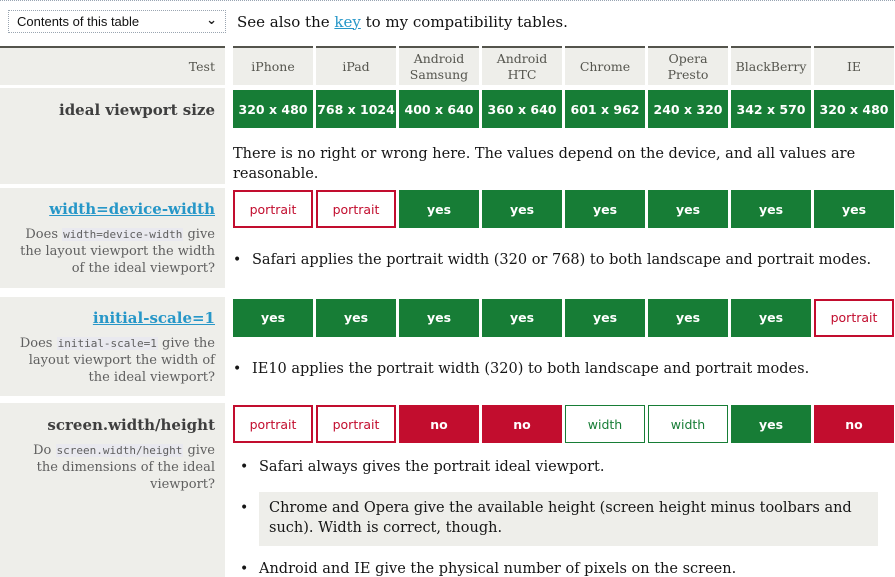 The image size is (895, 577). I want to click on result-cell-ie: portrait, so click(854, 317).